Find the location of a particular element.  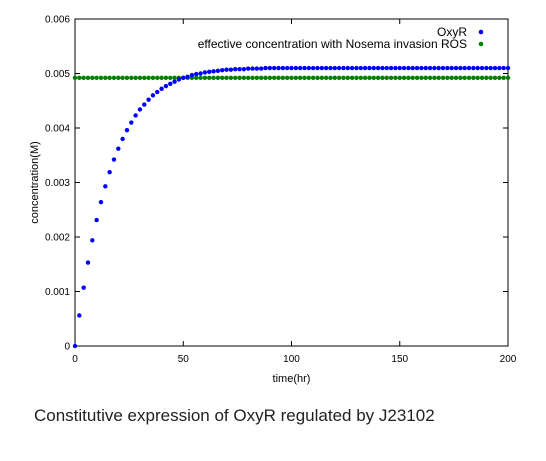

y-tick-label: 0.004 is located at coordinates (57, 129).